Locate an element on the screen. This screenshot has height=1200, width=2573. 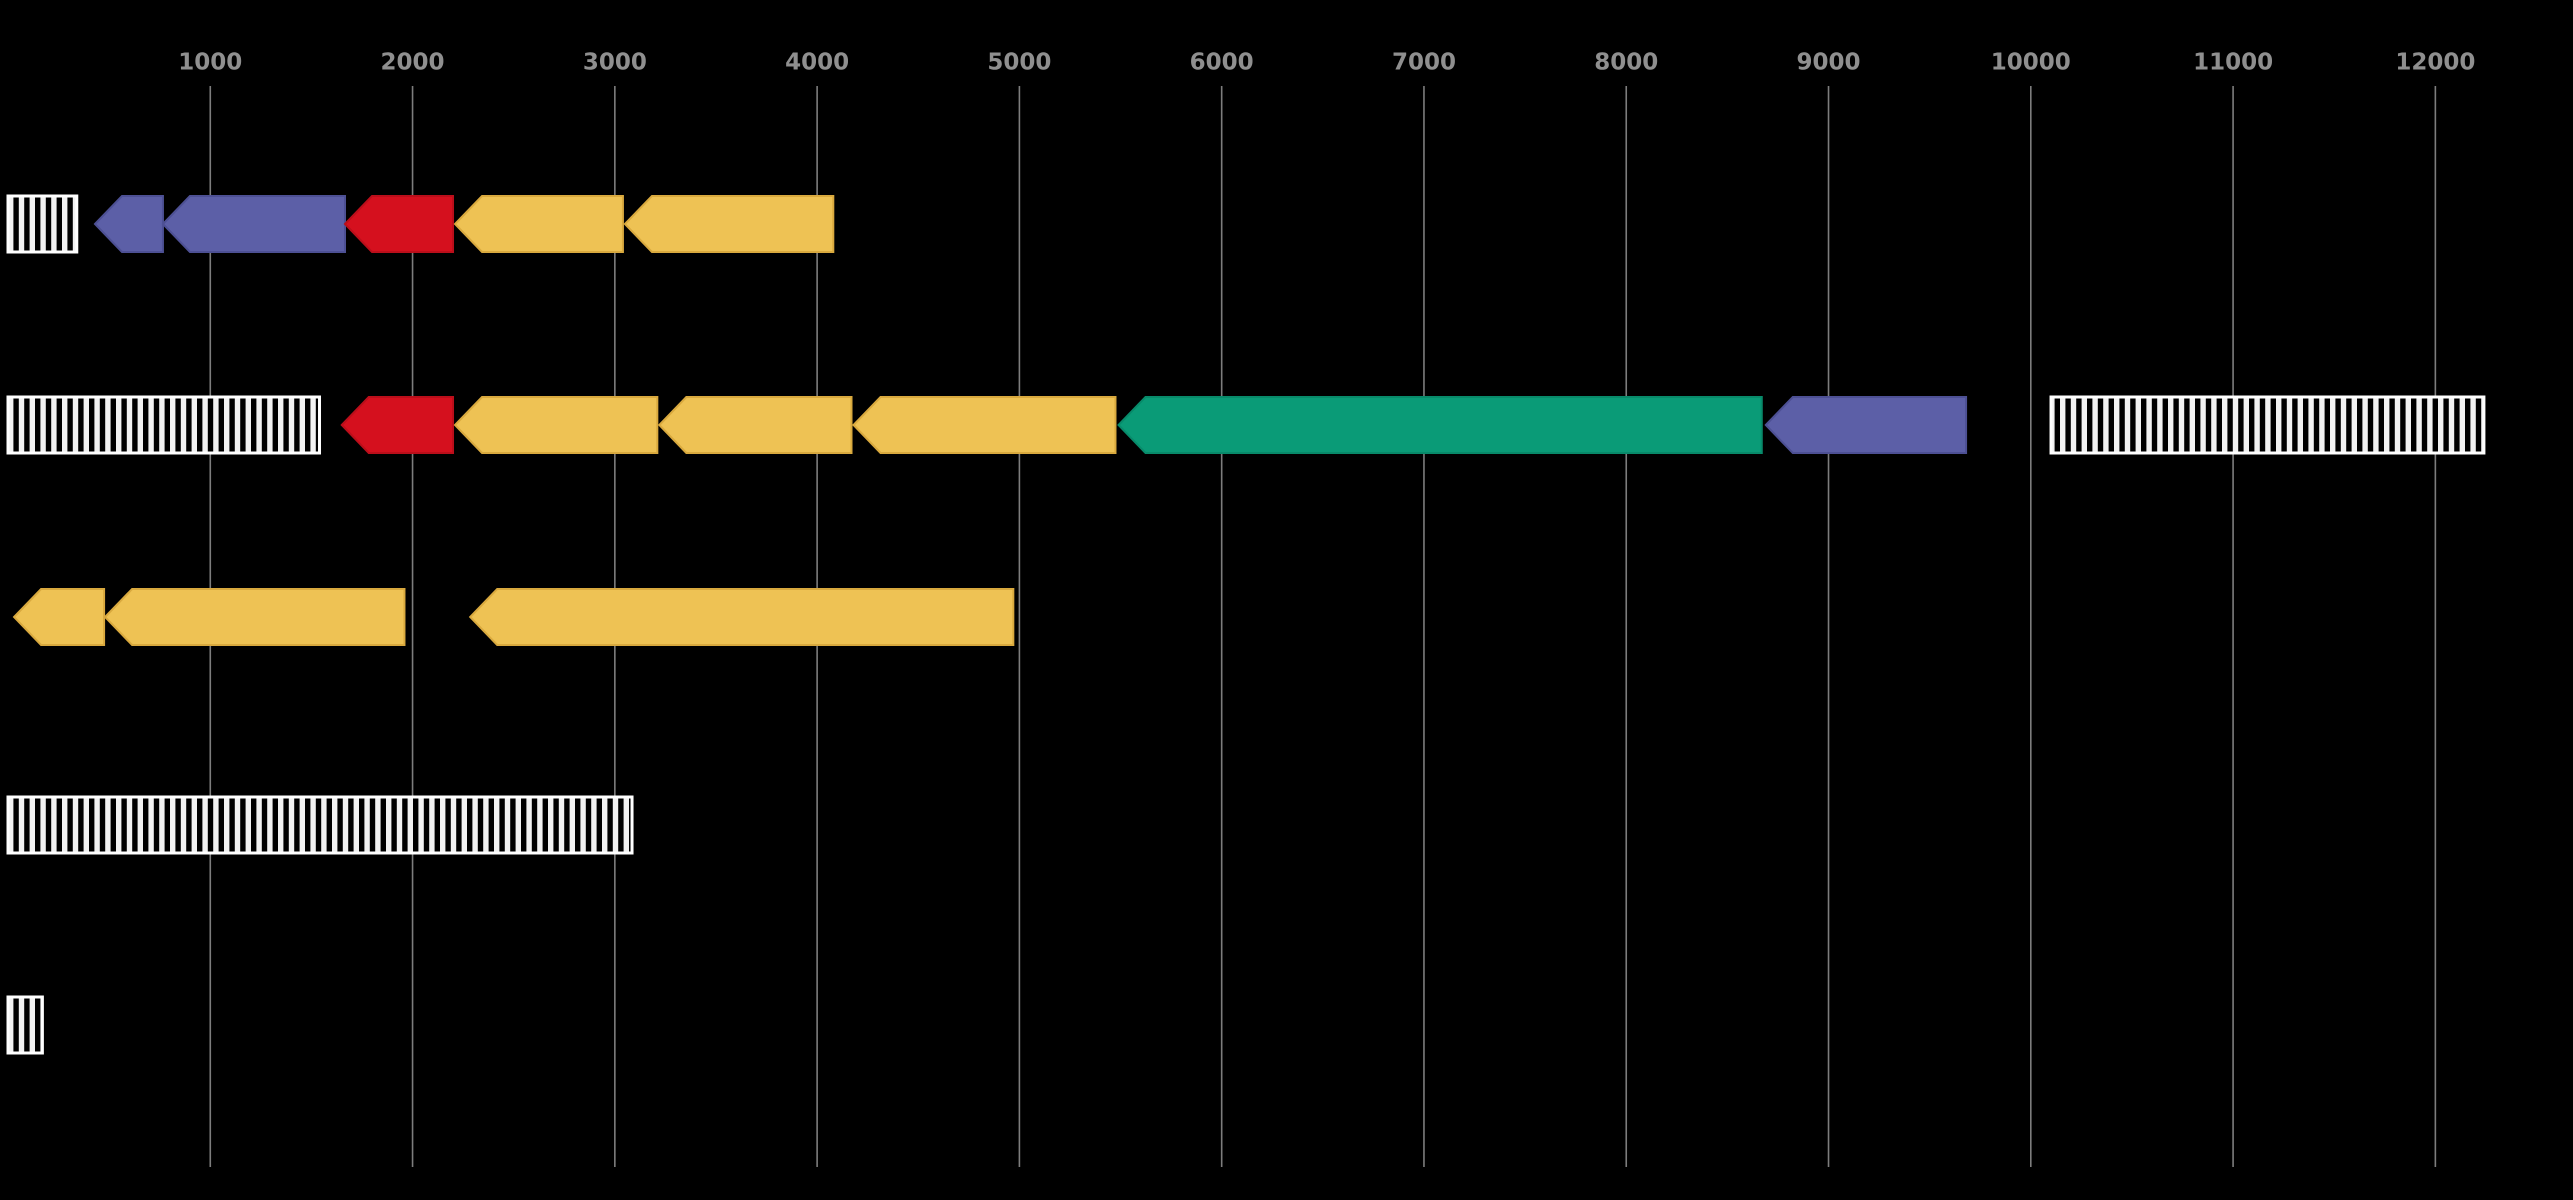
gene-arrow-teal is located at coordinates (1440, 425).